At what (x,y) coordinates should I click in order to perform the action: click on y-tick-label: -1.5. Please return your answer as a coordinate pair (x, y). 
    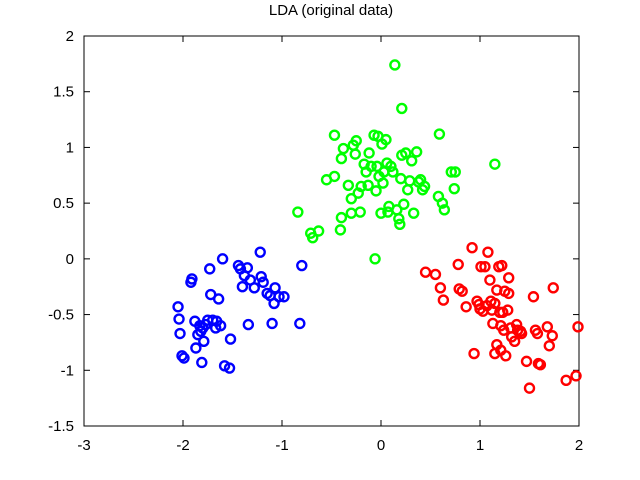
    Looking at the image, I should click on (61, 426).